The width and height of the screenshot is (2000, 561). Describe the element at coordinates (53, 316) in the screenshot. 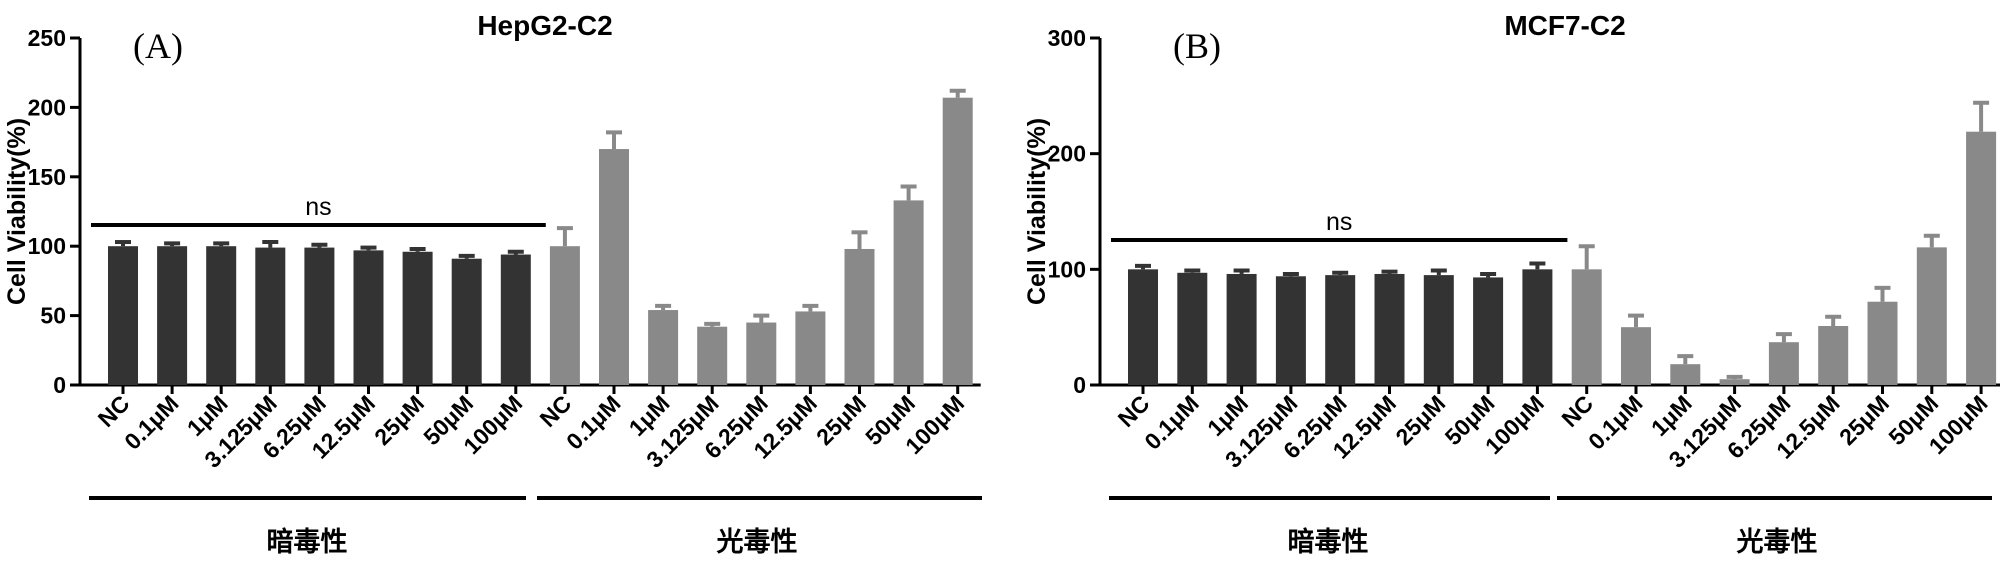

I see `y-tick-label: 50` at that location.